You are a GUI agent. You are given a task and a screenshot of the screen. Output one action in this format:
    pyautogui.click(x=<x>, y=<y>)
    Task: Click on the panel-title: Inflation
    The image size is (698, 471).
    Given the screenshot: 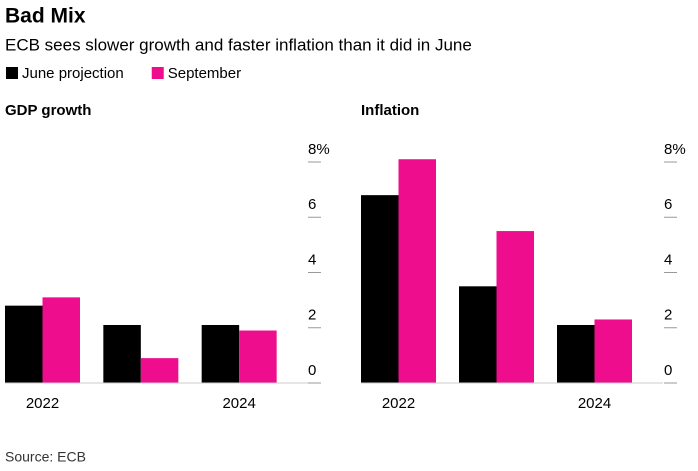 What is the action you would take?
    pyautogui.click(x=390, y=110)
    